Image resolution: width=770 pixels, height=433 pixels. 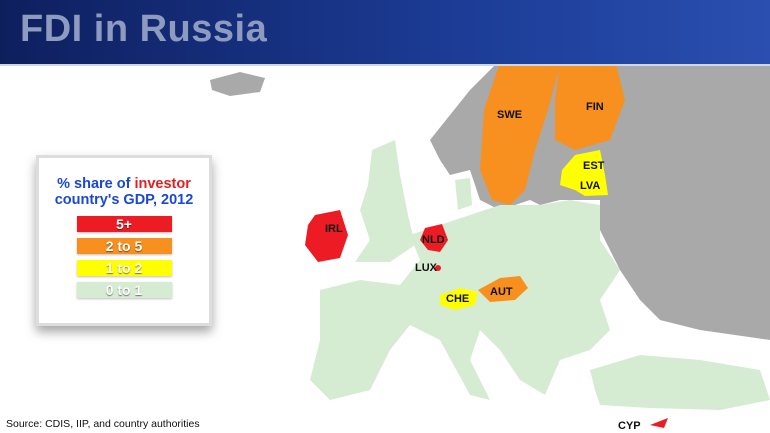 I want to click on legend-title-part1: % share of, so click(x=96, y=184).